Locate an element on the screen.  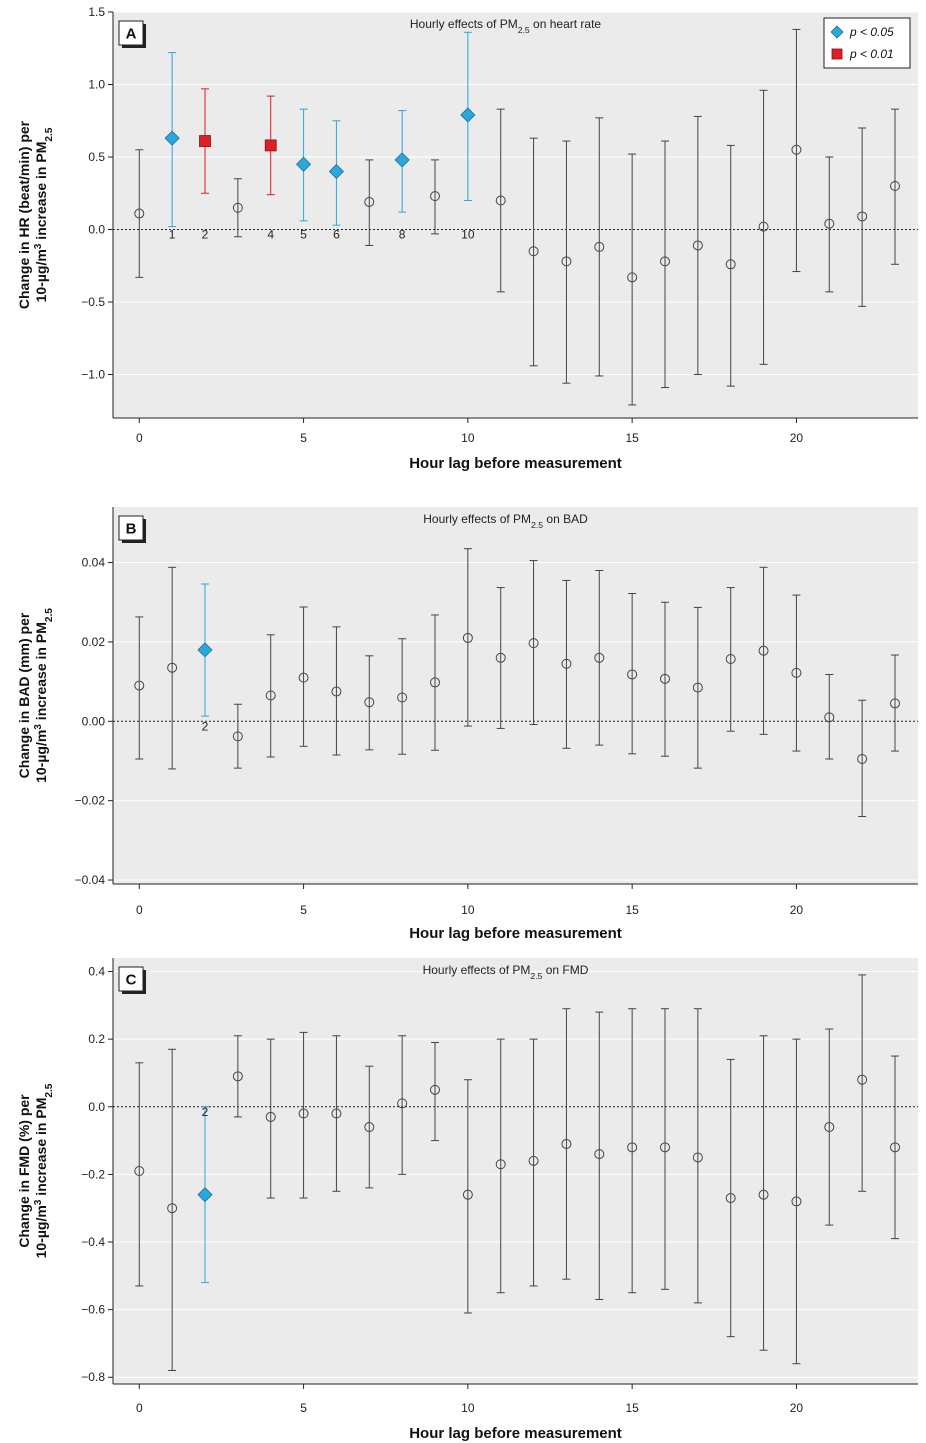
legend-box is located at coordinates (867, 43).